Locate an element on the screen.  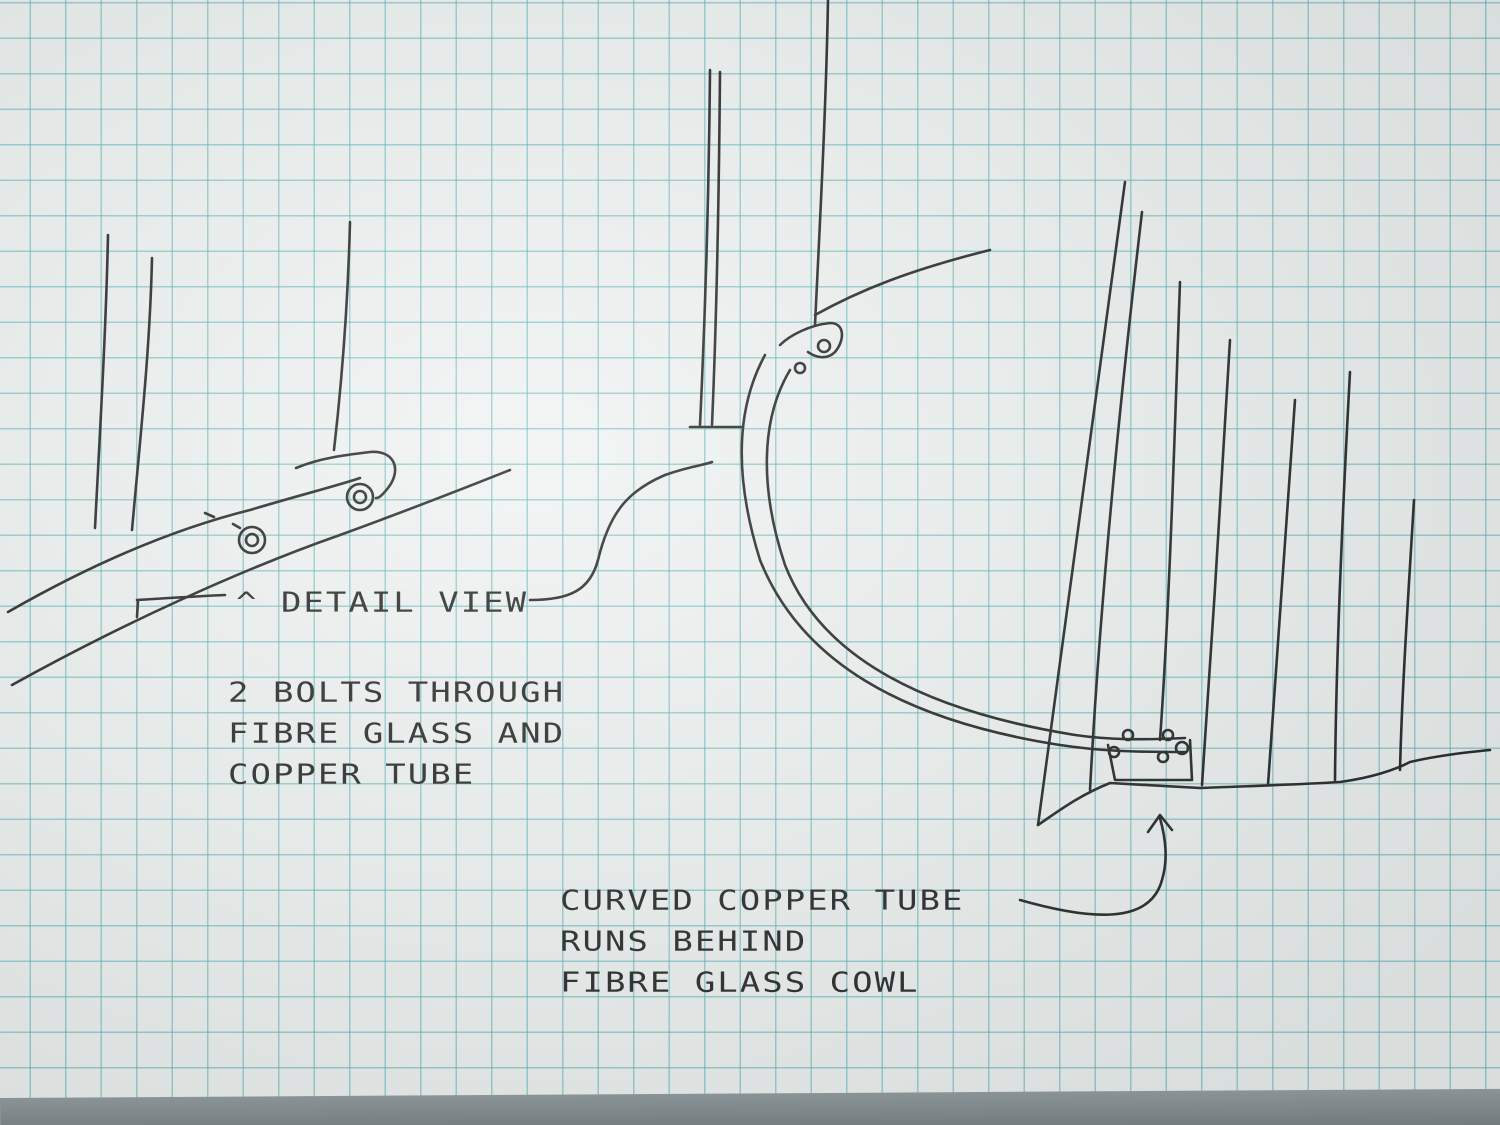
curved-tube-outer is located at coordinates (963, 553).